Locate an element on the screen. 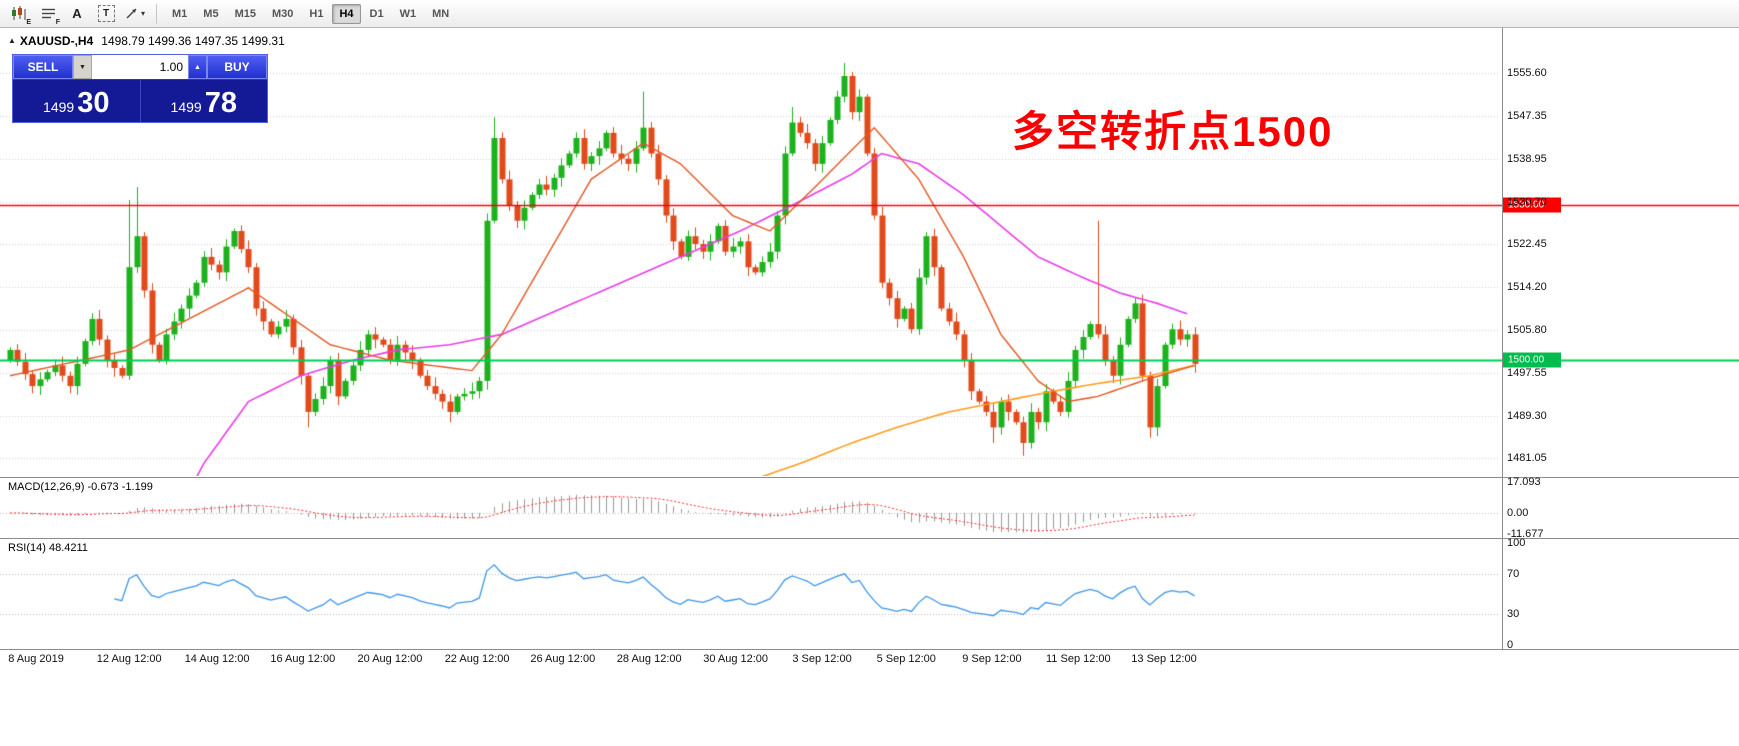  time-axis-label: 20 Aug 12:00 is located at coordinates (390, 659).